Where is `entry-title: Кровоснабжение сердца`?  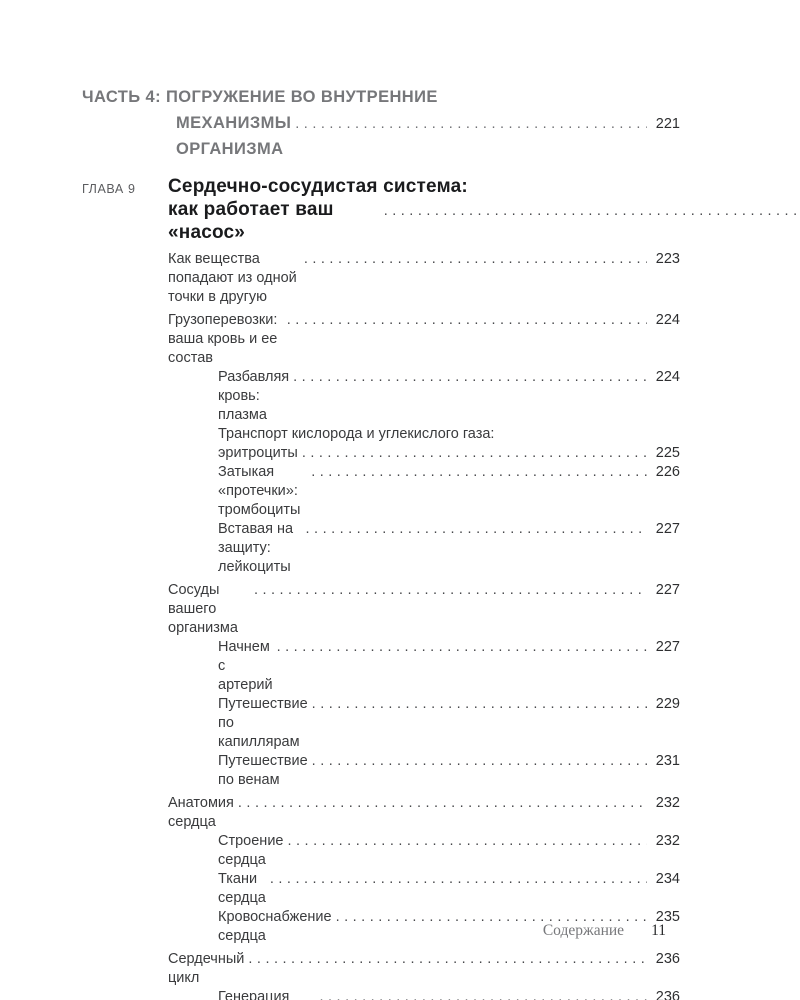 entry-title: Кровоснабжение сердца is located at coordinates (277, 926).